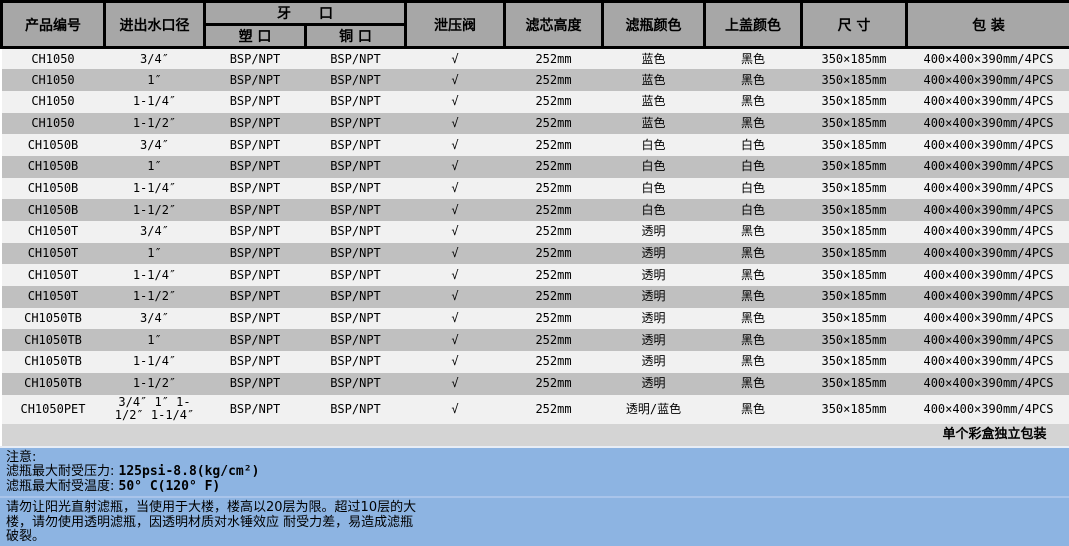 The image size is (1069, 546). What do you see at coordinates (154, 24) in the screenshot?
I see `header-port-size: 进出水口径` at bounding box center [154, 24].